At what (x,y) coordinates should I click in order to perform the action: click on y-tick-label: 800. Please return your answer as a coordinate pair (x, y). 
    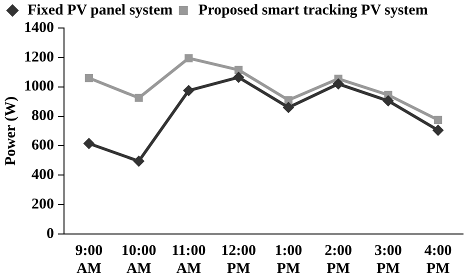
    Looking at the image, I should click on (43, 116).